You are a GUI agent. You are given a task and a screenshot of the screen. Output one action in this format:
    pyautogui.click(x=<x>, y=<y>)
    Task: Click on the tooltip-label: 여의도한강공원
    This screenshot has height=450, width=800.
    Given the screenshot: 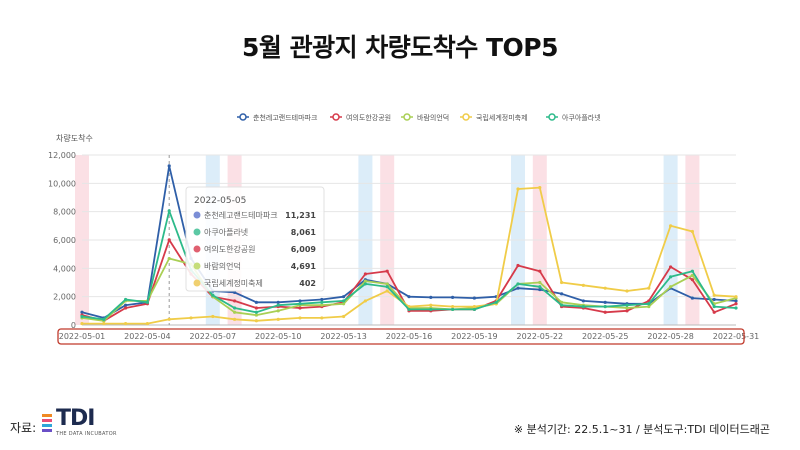 What is the action you would take?
    pyautogui.click(x=230, y=249)
    